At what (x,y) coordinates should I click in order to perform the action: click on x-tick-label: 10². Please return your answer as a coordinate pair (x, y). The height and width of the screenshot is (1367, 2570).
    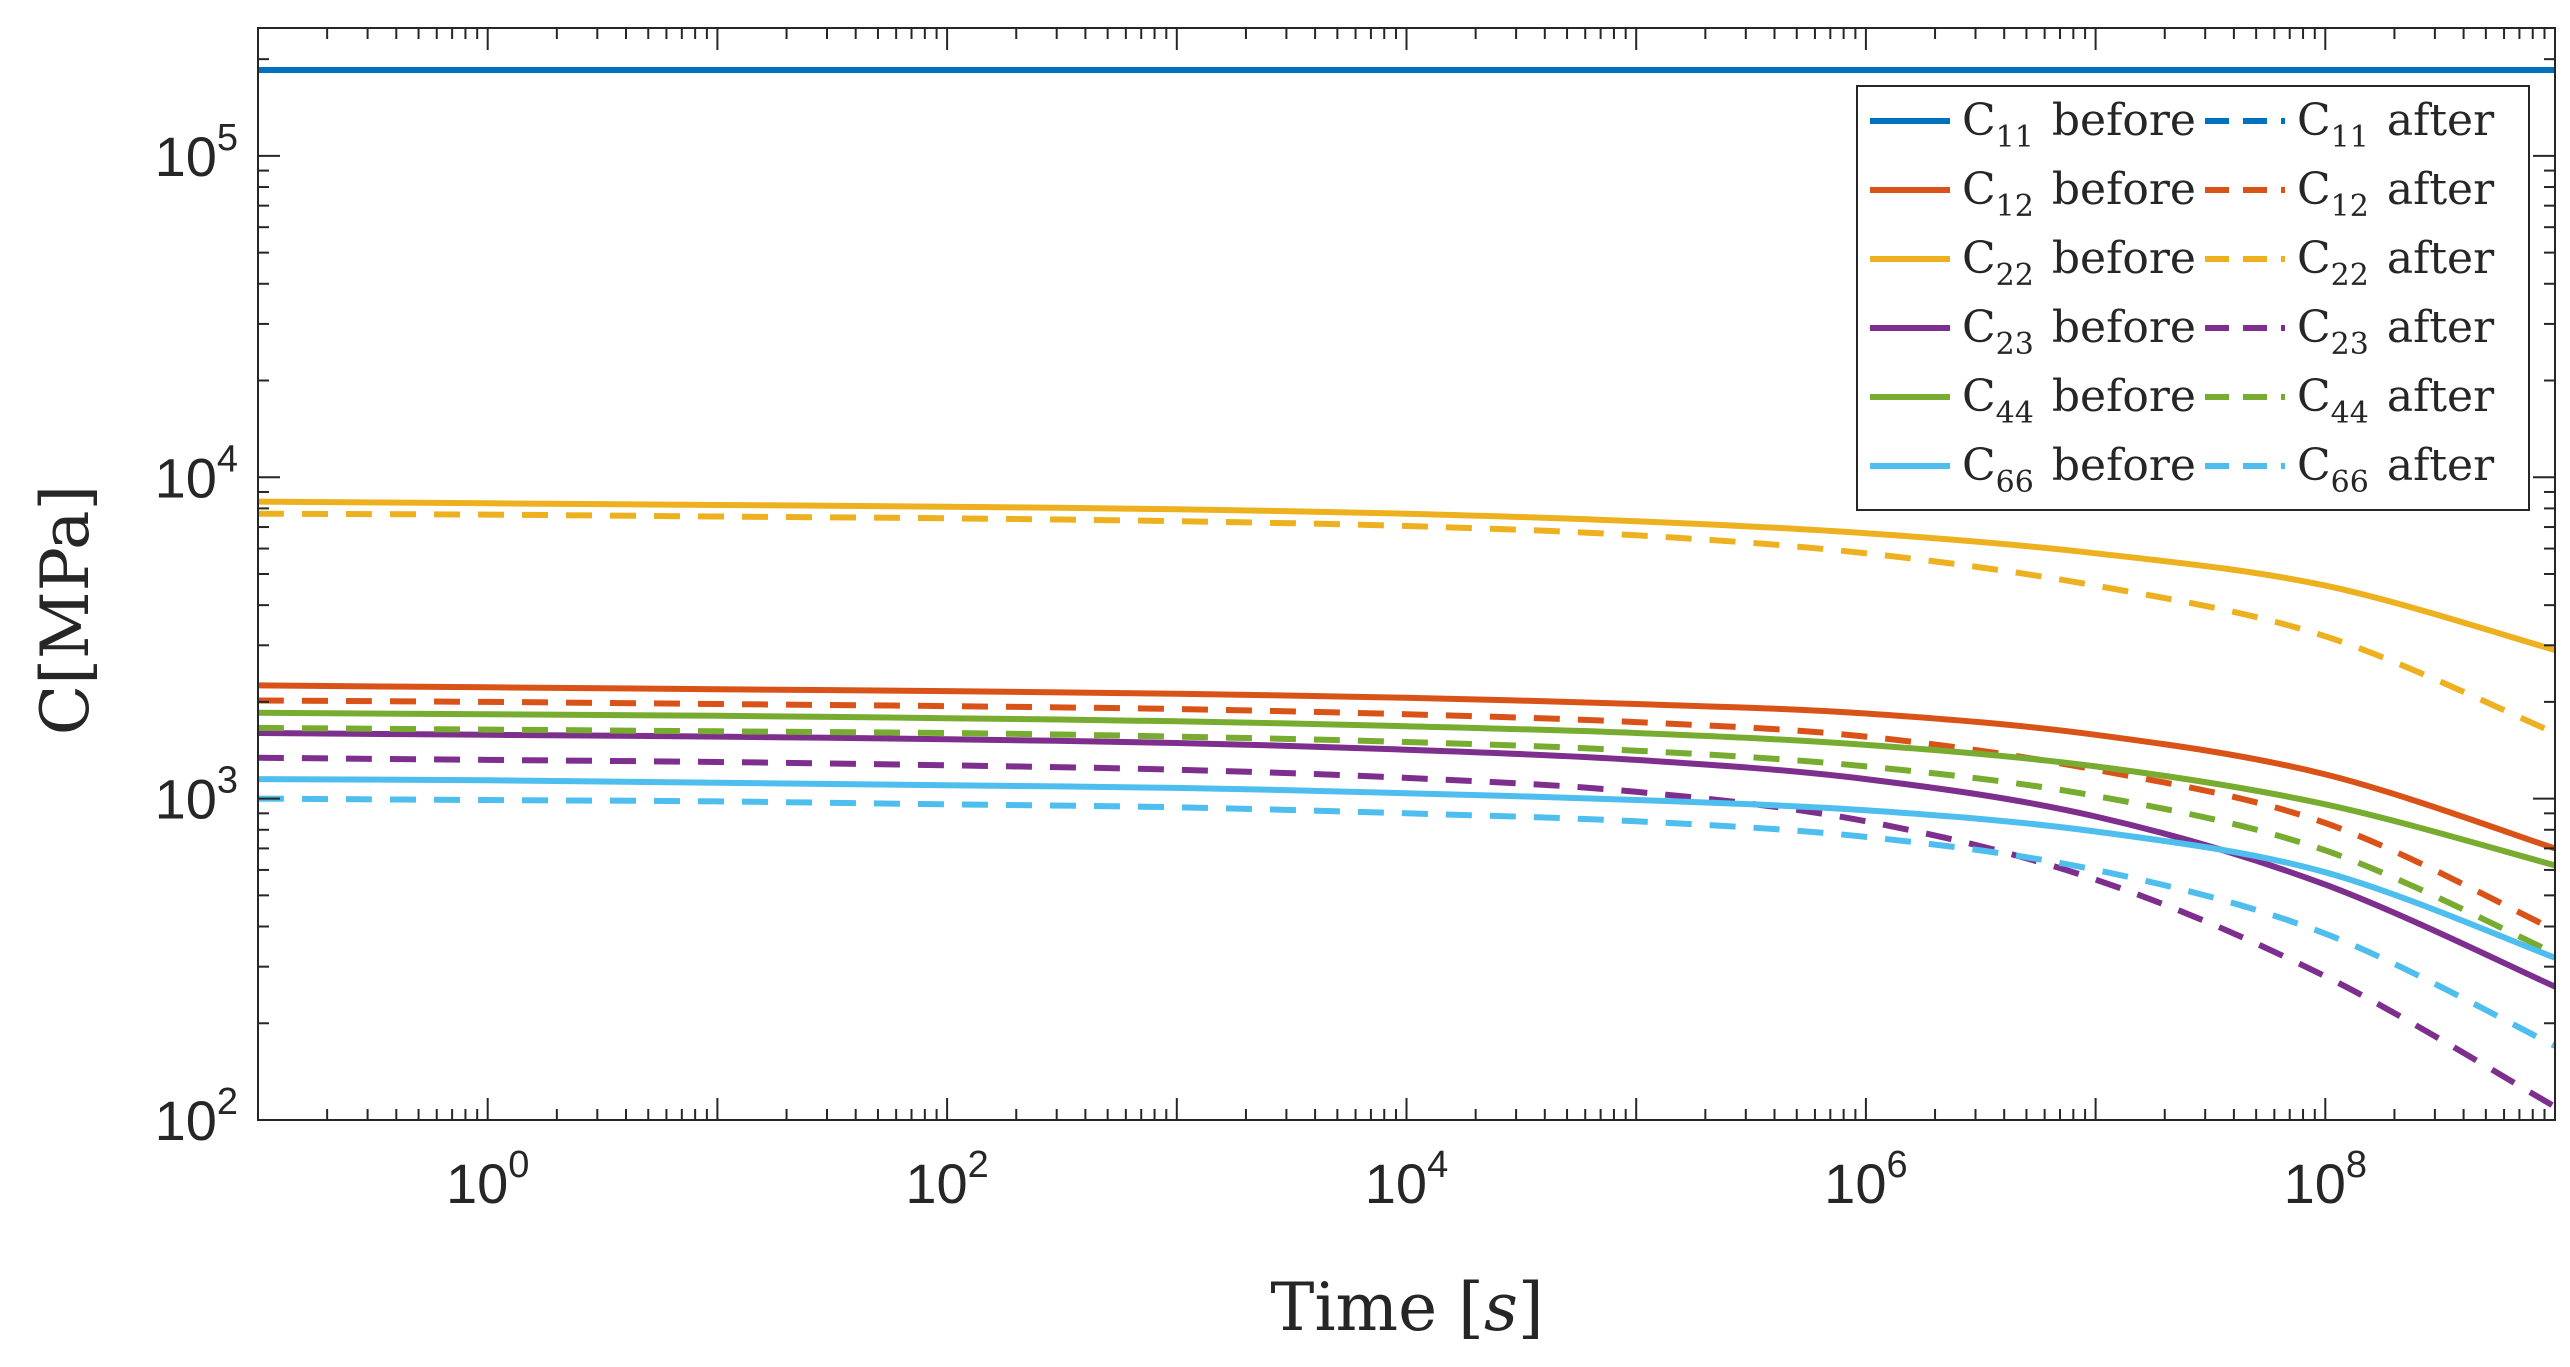
    Looking at the image, I should click on (946, 1179).